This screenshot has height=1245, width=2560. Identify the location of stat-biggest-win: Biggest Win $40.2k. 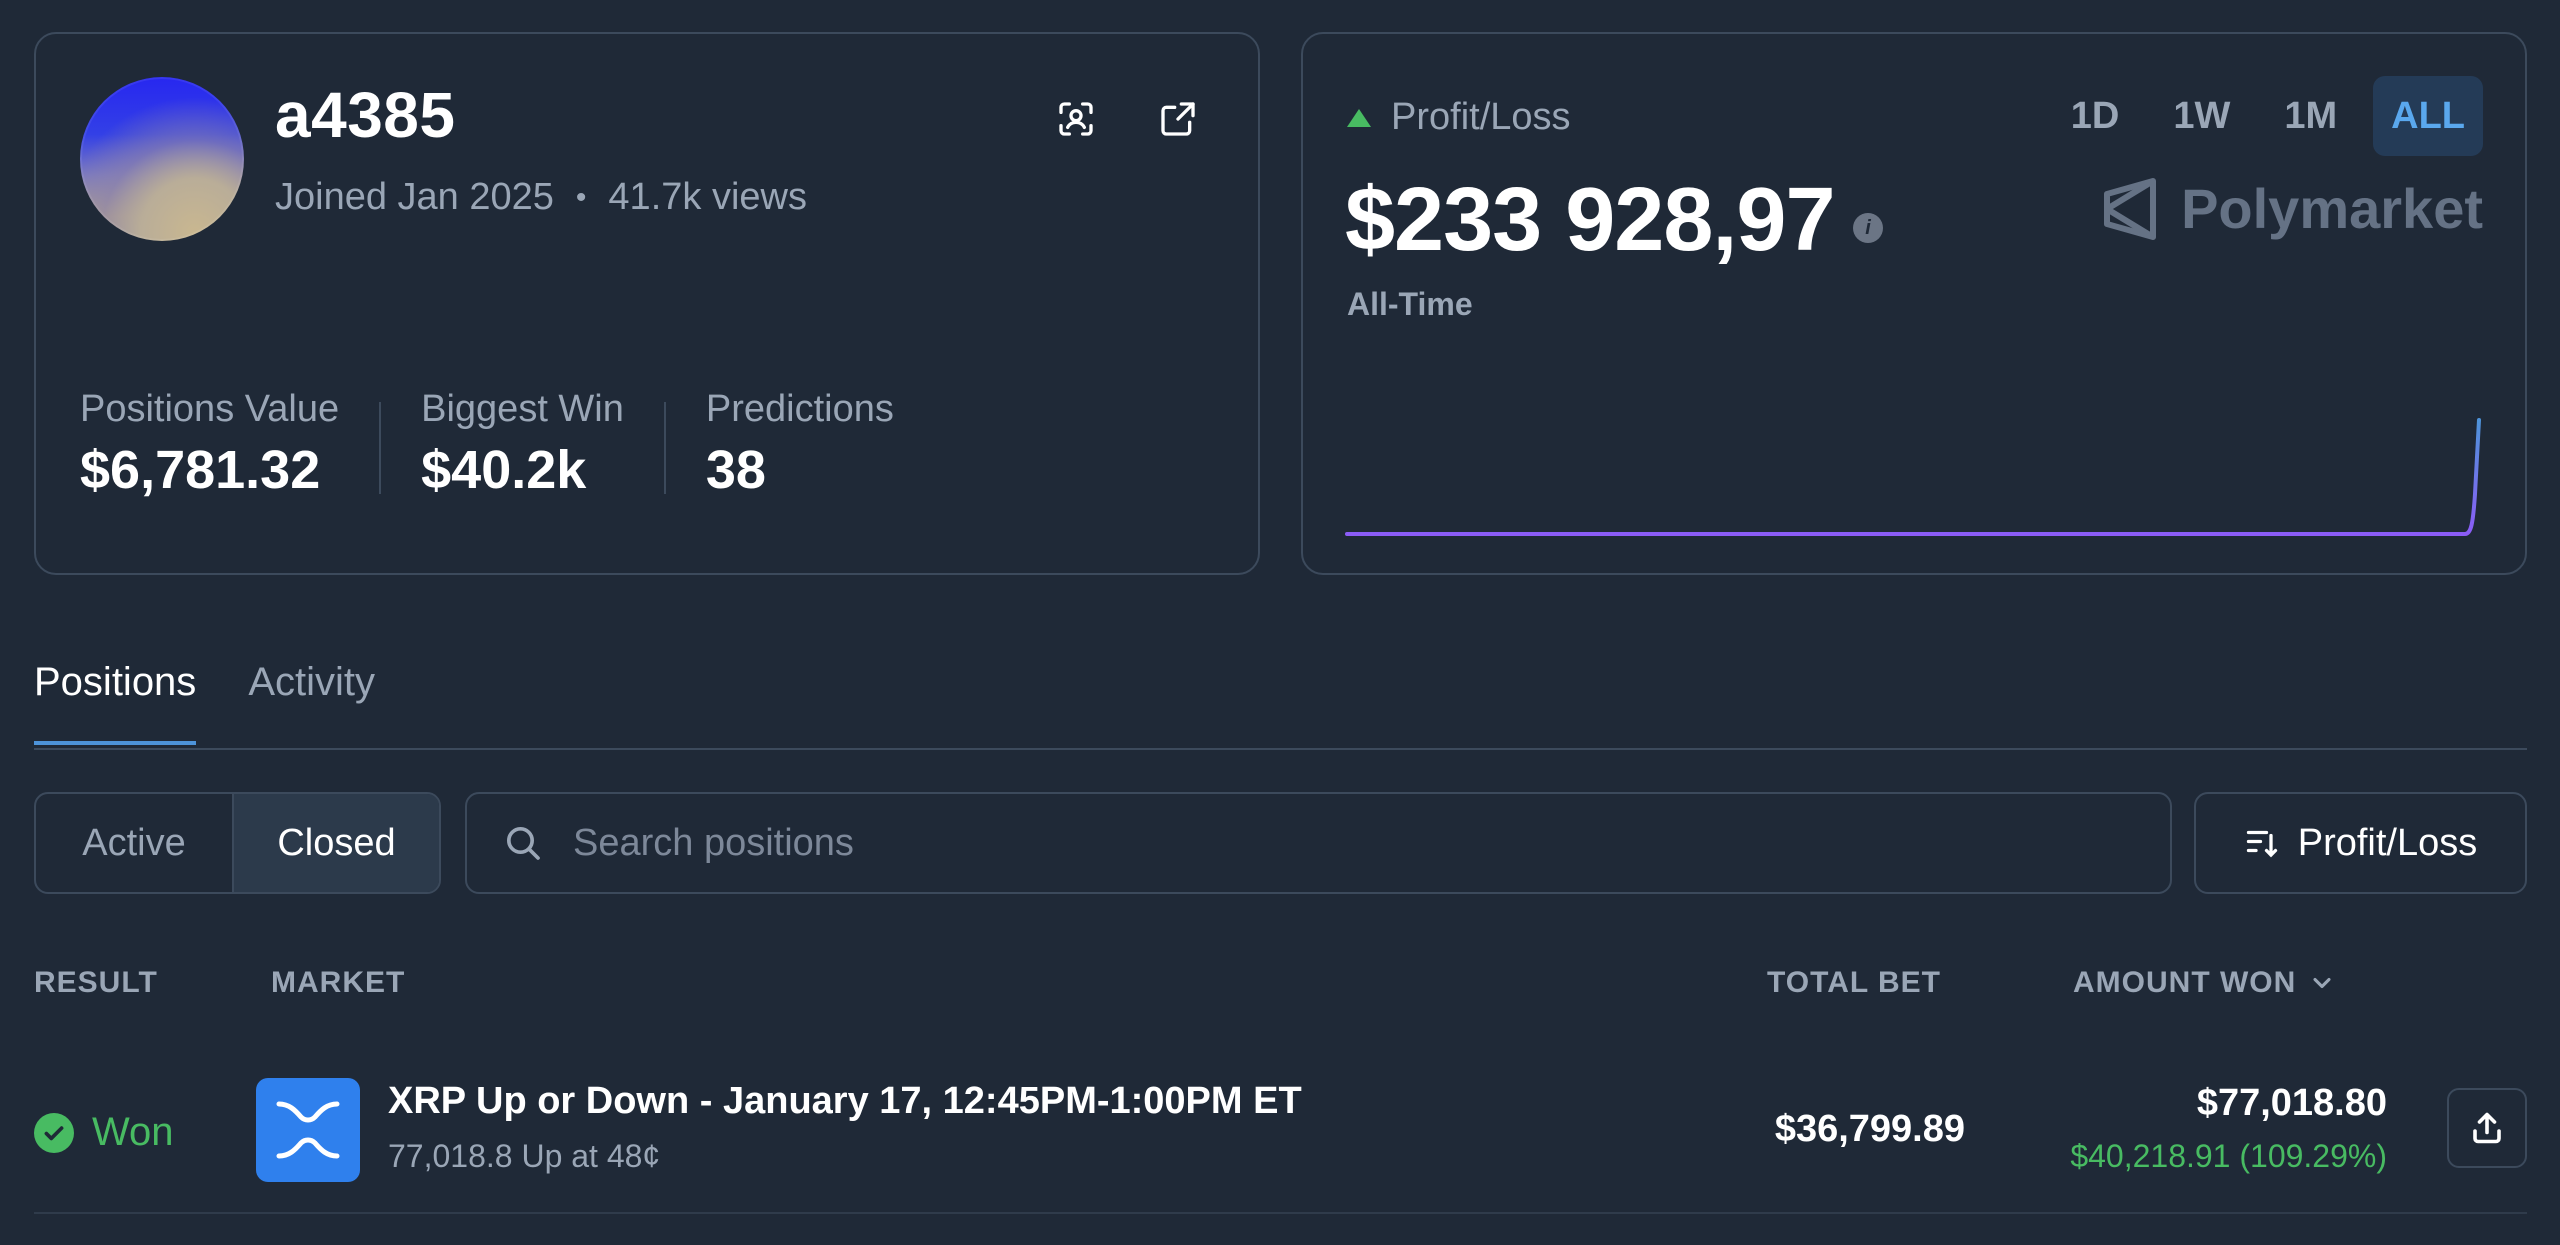
(543, 444).